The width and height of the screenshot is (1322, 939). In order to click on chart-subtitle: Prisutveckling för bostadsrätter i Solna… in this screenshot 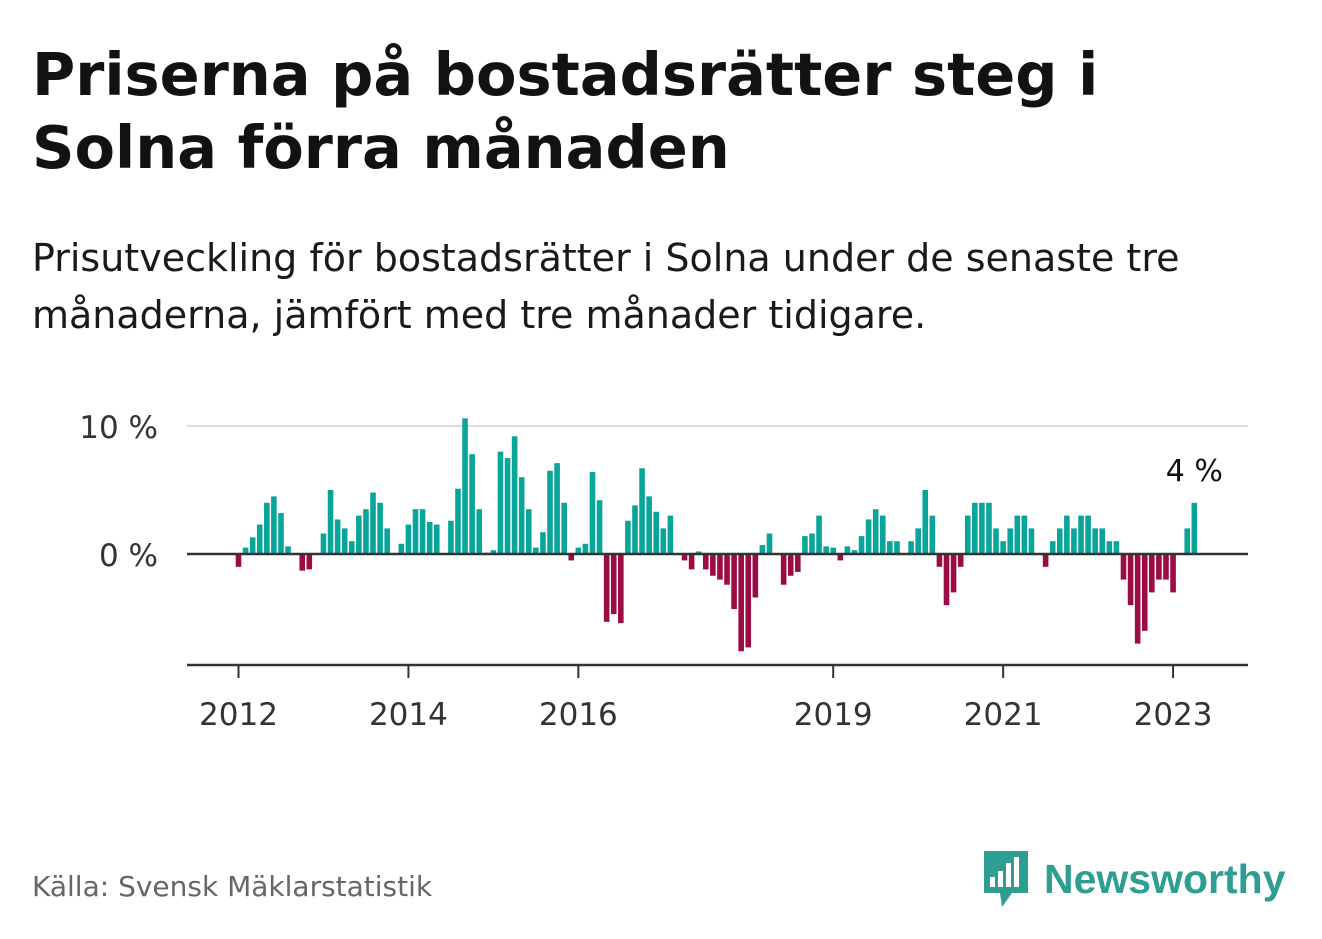, I will do `click(606, 286)`.